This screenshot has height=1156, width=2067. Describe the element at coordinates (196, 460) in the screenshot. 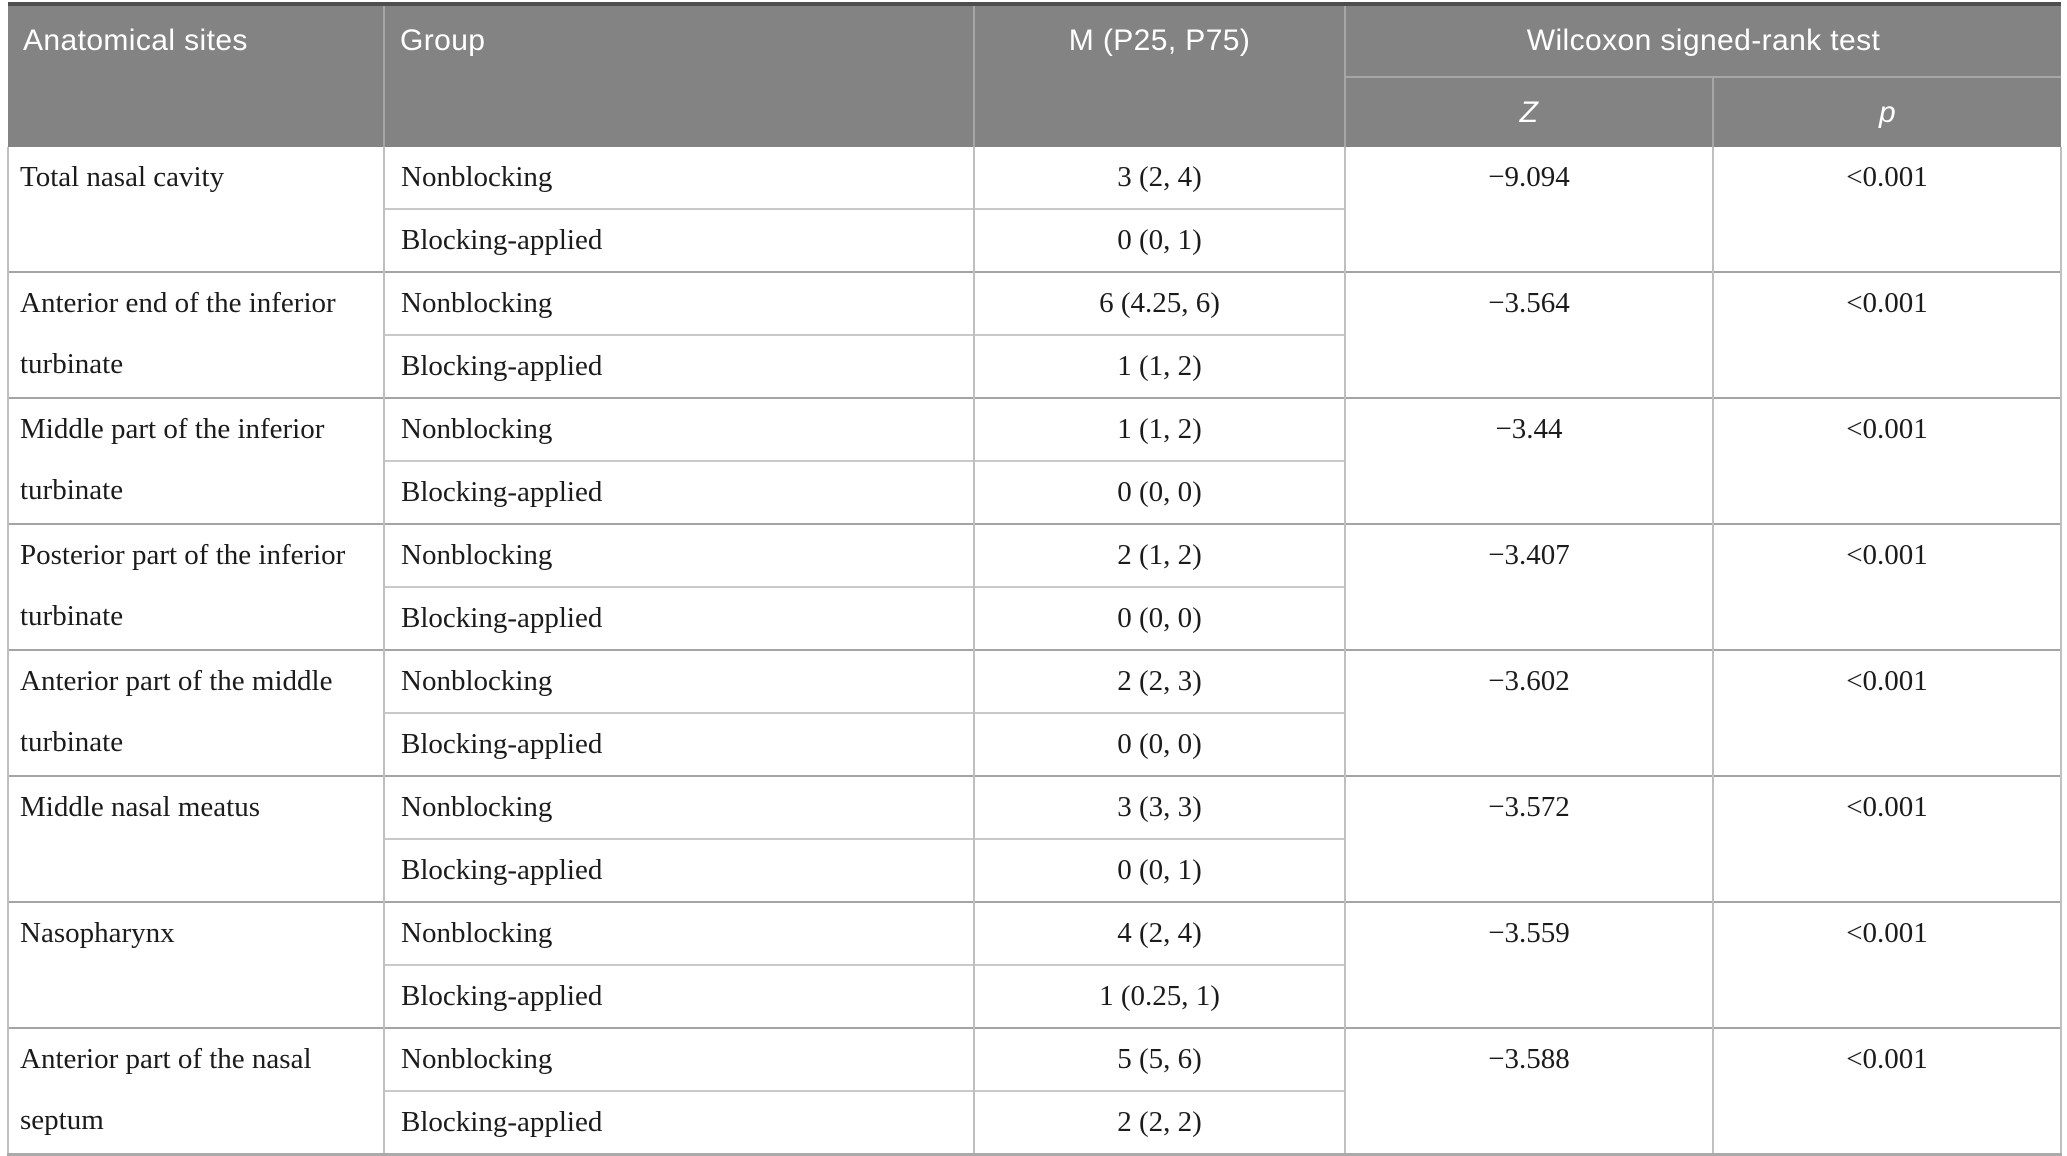

I see `site-cell: Middle part of the inferior turbinate` at that location.